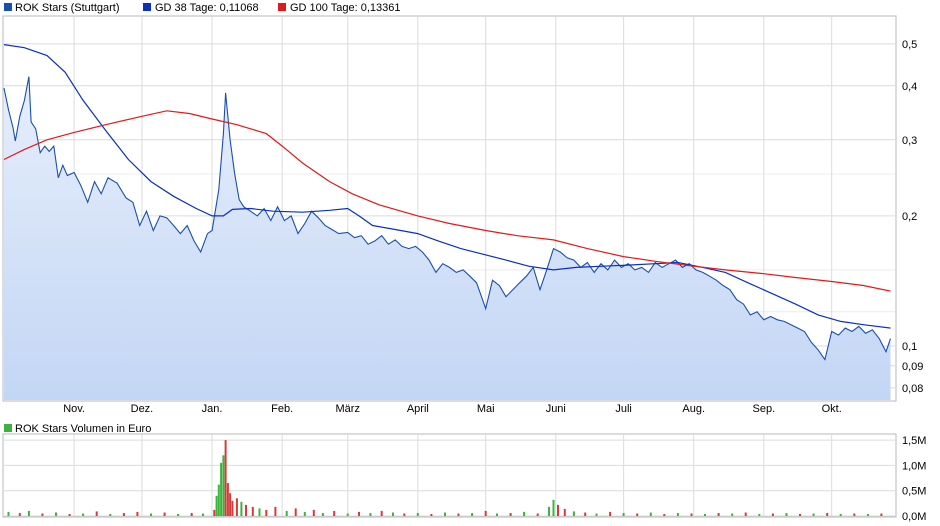 Image resolution: width=940 pixels, height=526 pixels. I want to click on volume-y-tick-label: 1,5M, so click(914, 441).